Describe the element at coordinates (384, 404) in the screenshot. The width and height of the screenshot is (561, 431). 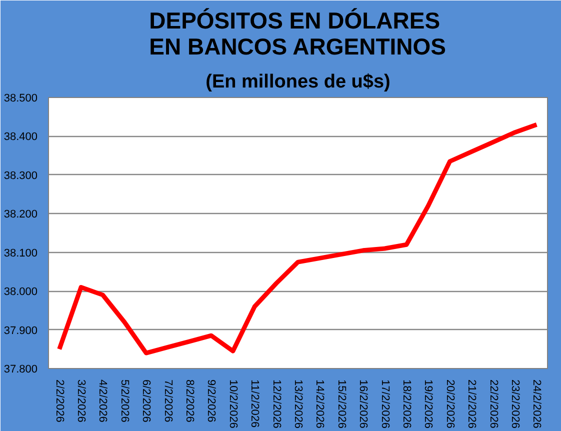
I see `x-tick-label: 17/2/2026` at that location.